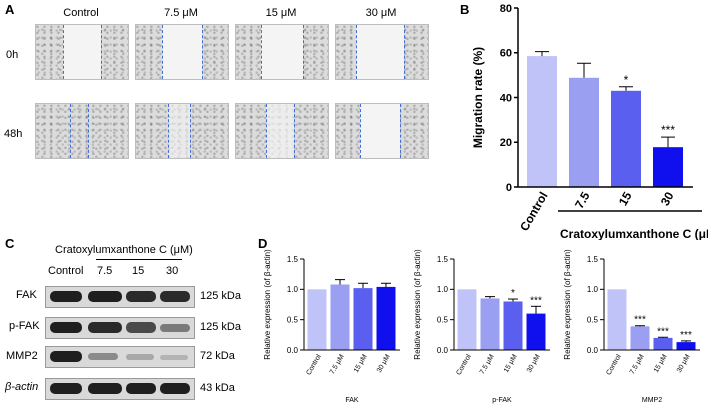  Describe the element at coordinates (10, 9) in the screenshot. I see `panel-label-a: A` at that location.